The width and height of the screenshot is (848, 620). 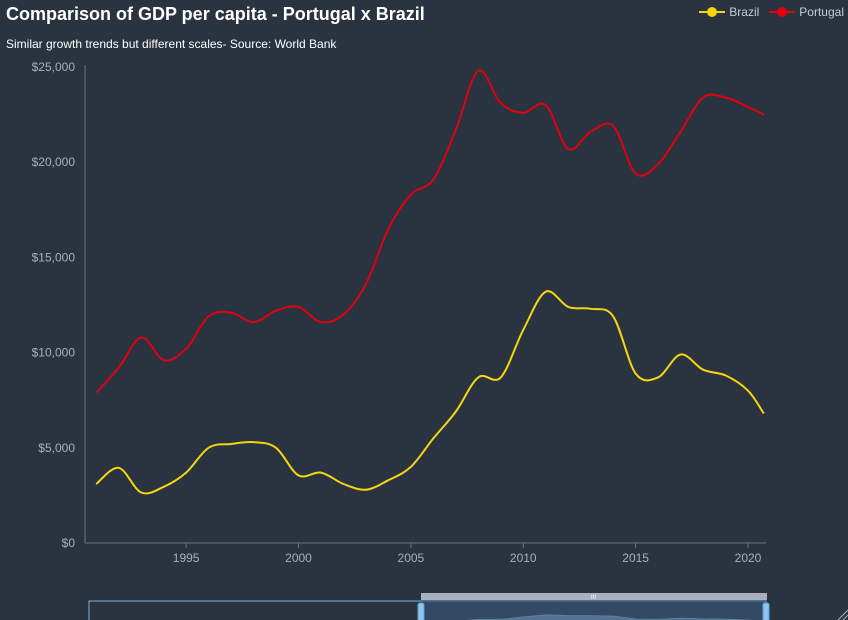 I want to click on y-tick-label: $5,000, so click(x=56, y=448).